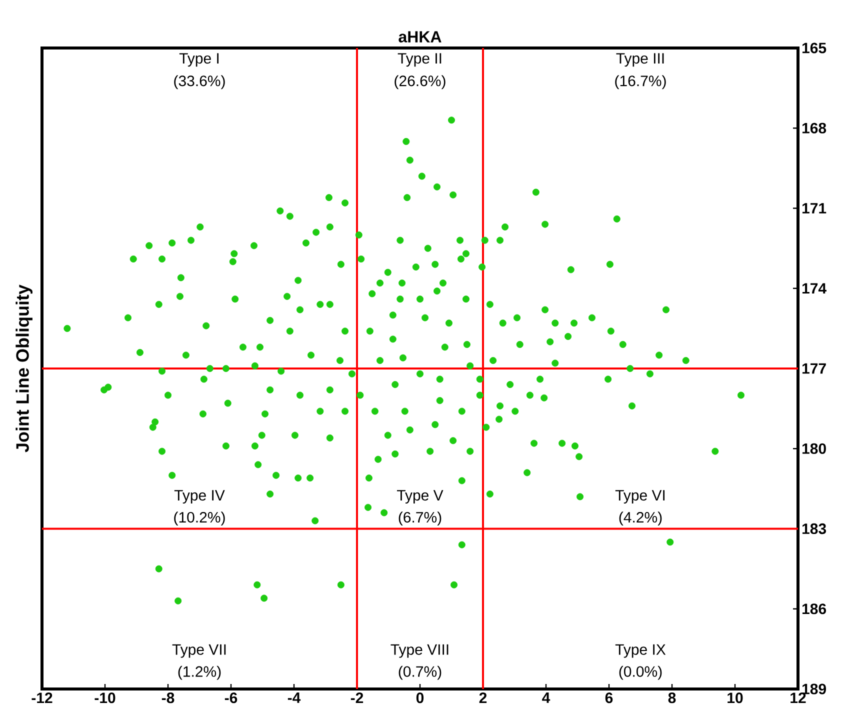  I want to click on annotation: (4.2%), so click(640, 519).